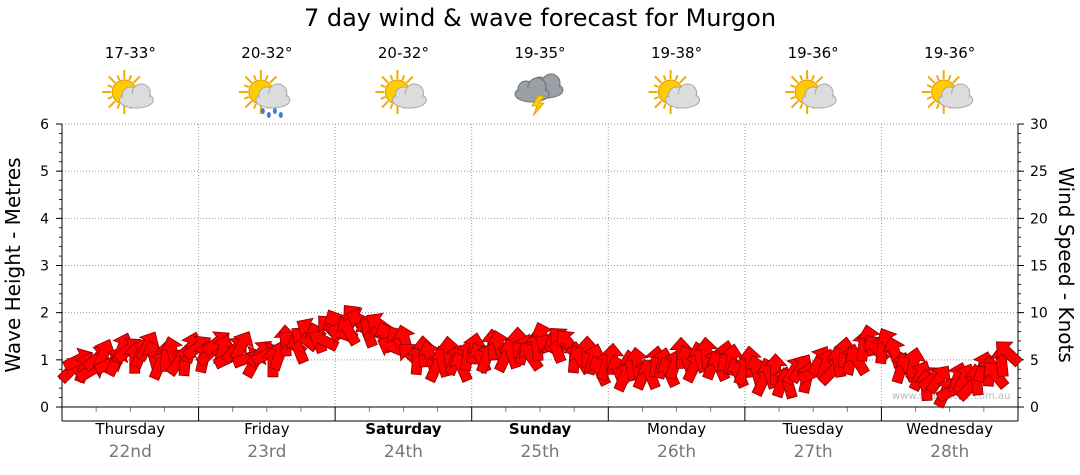  What do you see at coordinates (540, 452) in the screenshot?
I see `day-date: 25th` at bounding box center [540, 452].